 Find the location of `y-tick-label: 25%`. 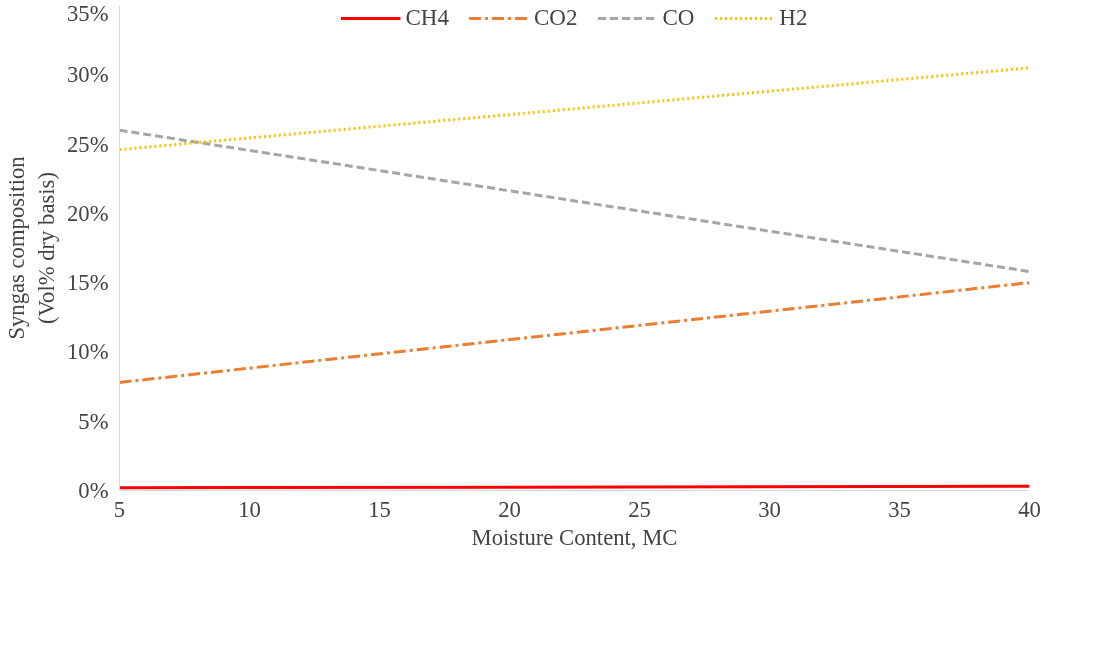

y-tick-label: 25% is located at coordinates (87, 144).